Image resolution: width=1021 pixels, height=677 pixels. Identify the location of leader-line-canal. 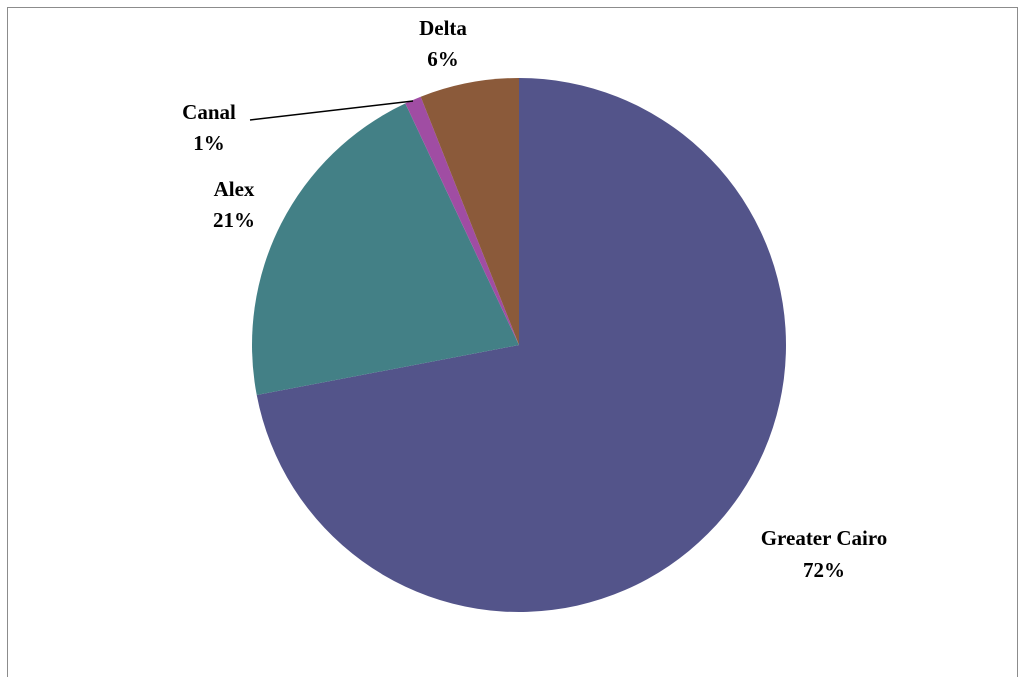
(331, 110).